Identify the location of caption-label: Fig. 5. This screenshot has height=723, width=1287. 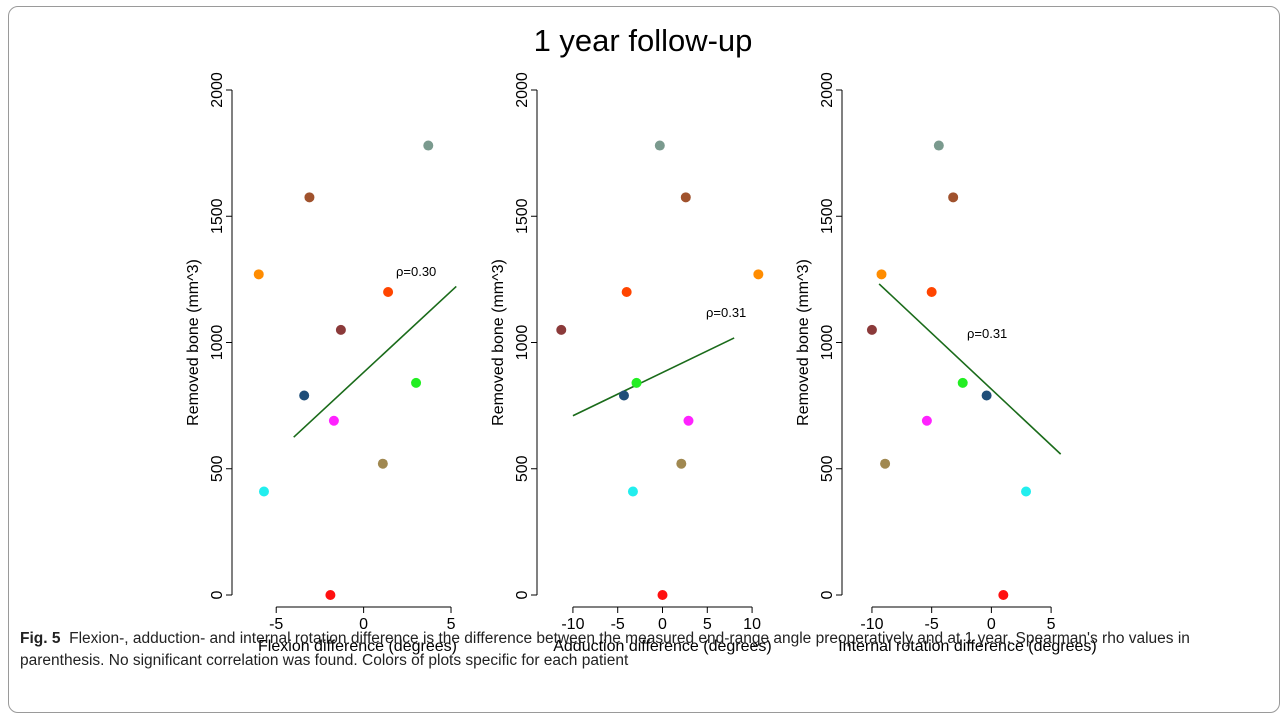
(40, 638).